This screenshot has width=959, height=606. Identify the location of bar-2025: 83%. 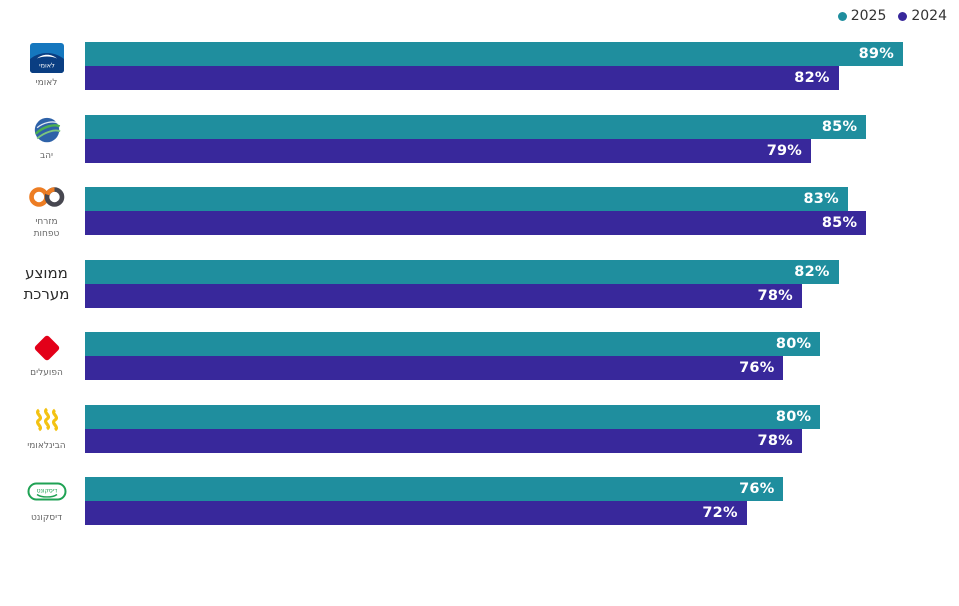
(466, 199).